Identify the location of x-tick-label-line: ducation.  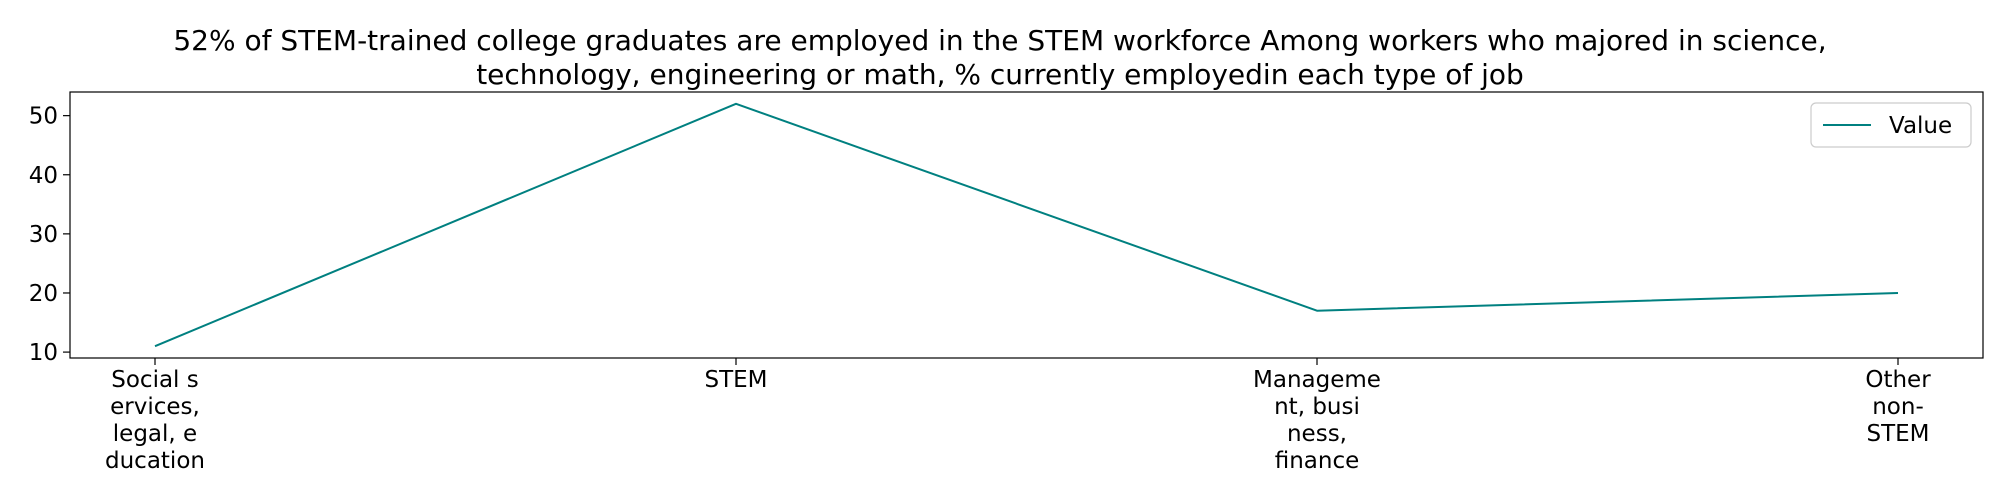
(155, 461).